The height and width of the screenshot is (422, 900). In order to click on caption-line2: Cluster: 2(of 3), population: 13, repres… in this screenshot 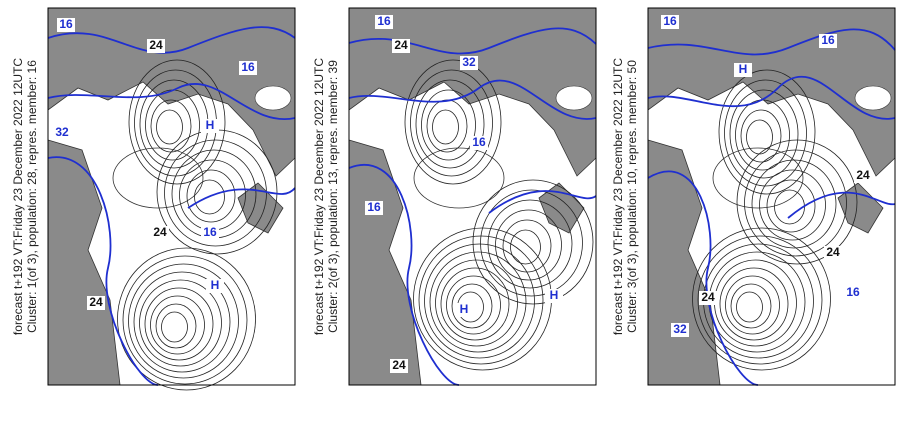, I will do `click(333, 196)`.